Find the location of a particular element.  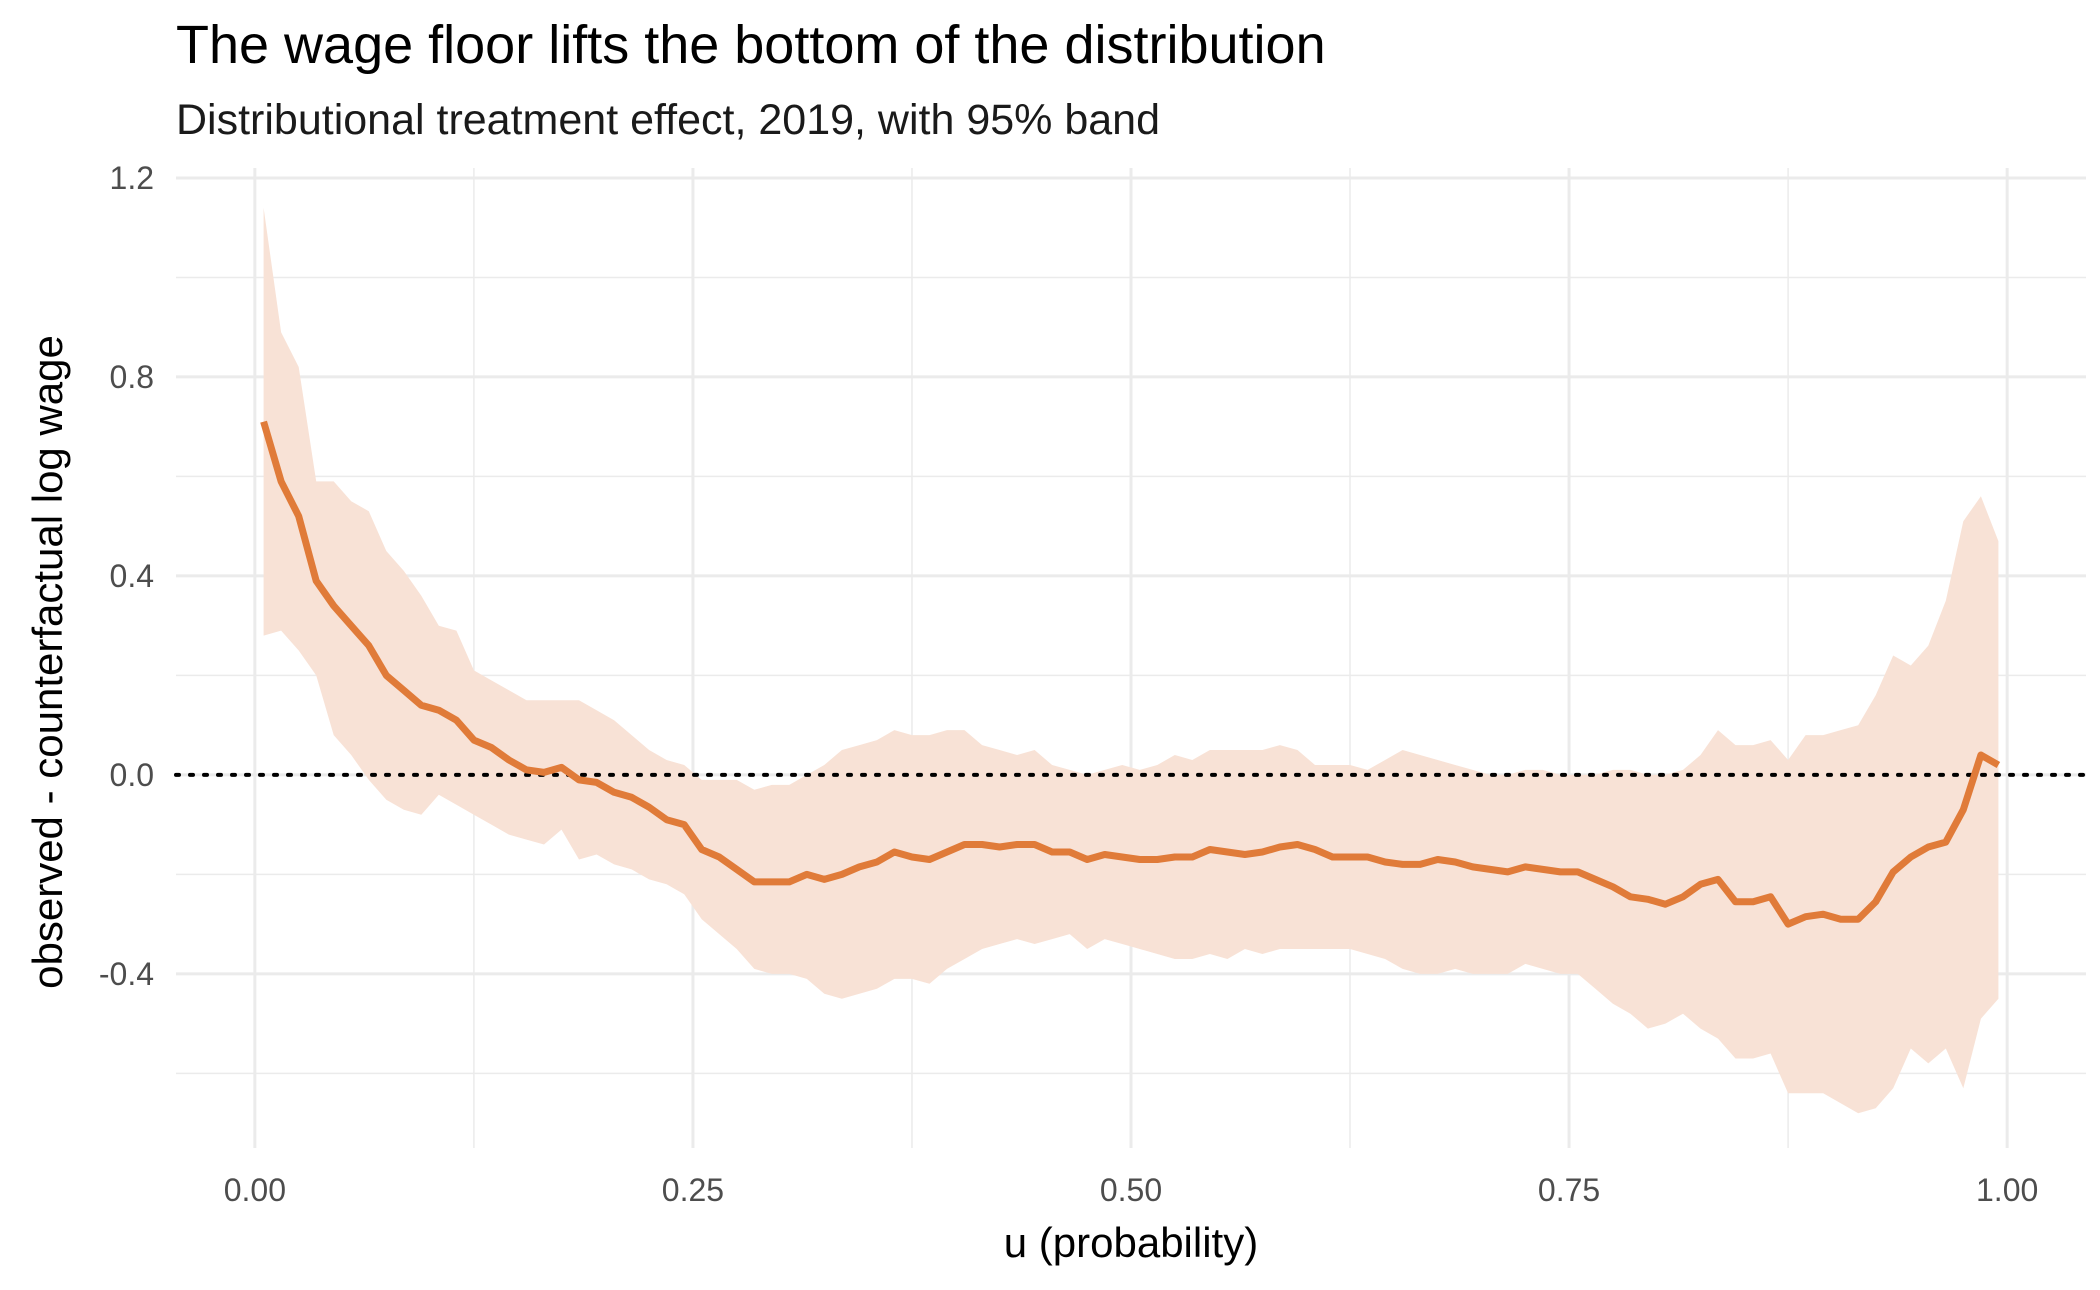

x-tick-label: 1.00 is located at coordinates (2007, 1190).